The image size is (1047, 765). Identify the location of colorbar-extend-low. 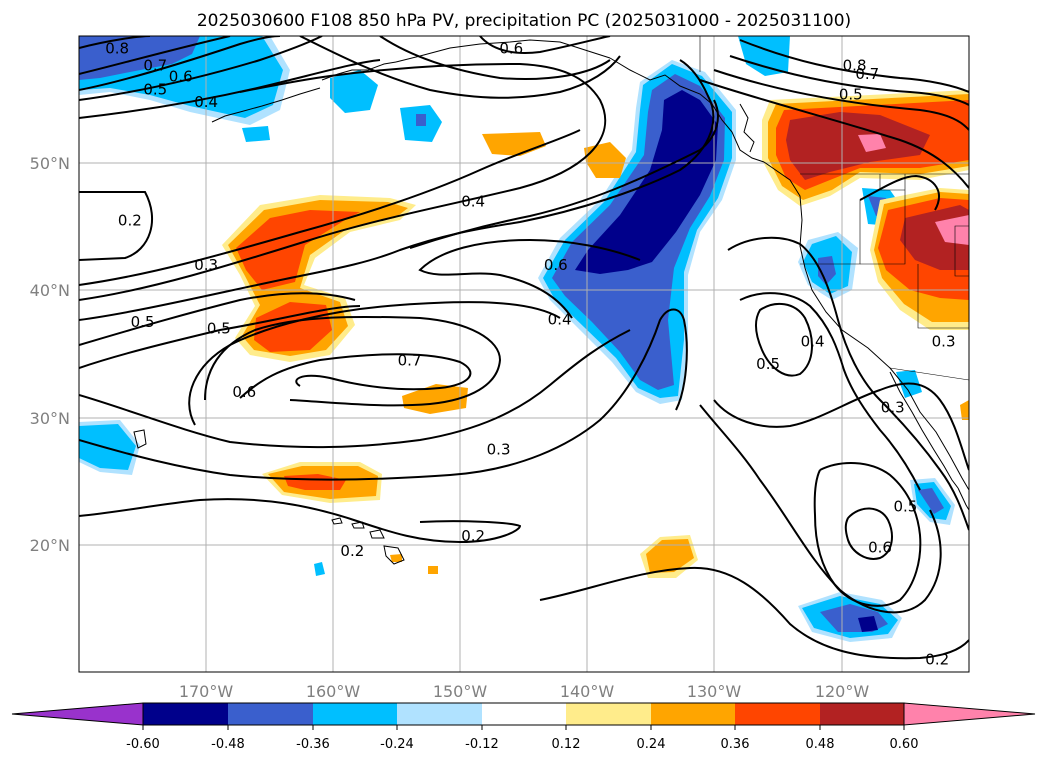
(77, 714).